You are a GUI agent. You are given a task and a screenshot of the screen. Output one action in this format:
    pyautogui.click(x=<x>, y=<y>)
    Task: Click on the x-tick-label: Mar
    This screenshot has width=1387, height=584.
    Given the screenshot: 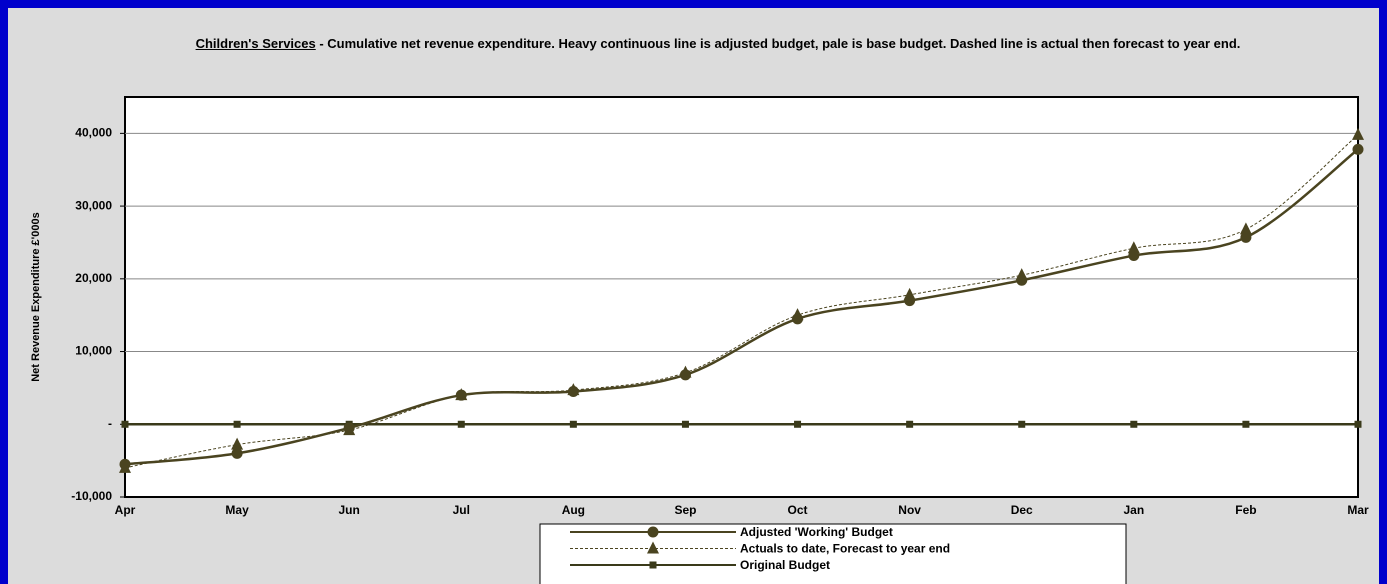 What is the action you would take?
    pyautogui.click(x=1358, y=510)
    